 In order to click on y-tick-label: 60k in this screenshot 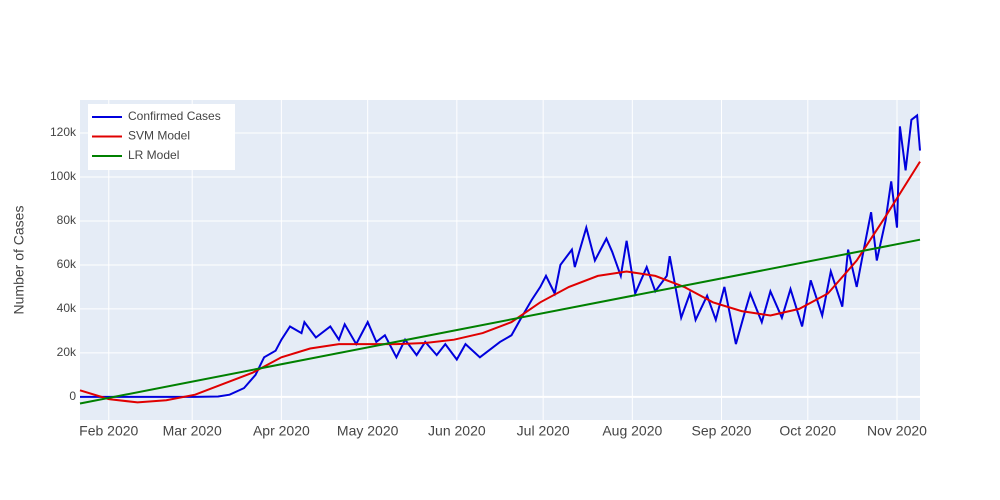, I will do `click(67, 264)`.